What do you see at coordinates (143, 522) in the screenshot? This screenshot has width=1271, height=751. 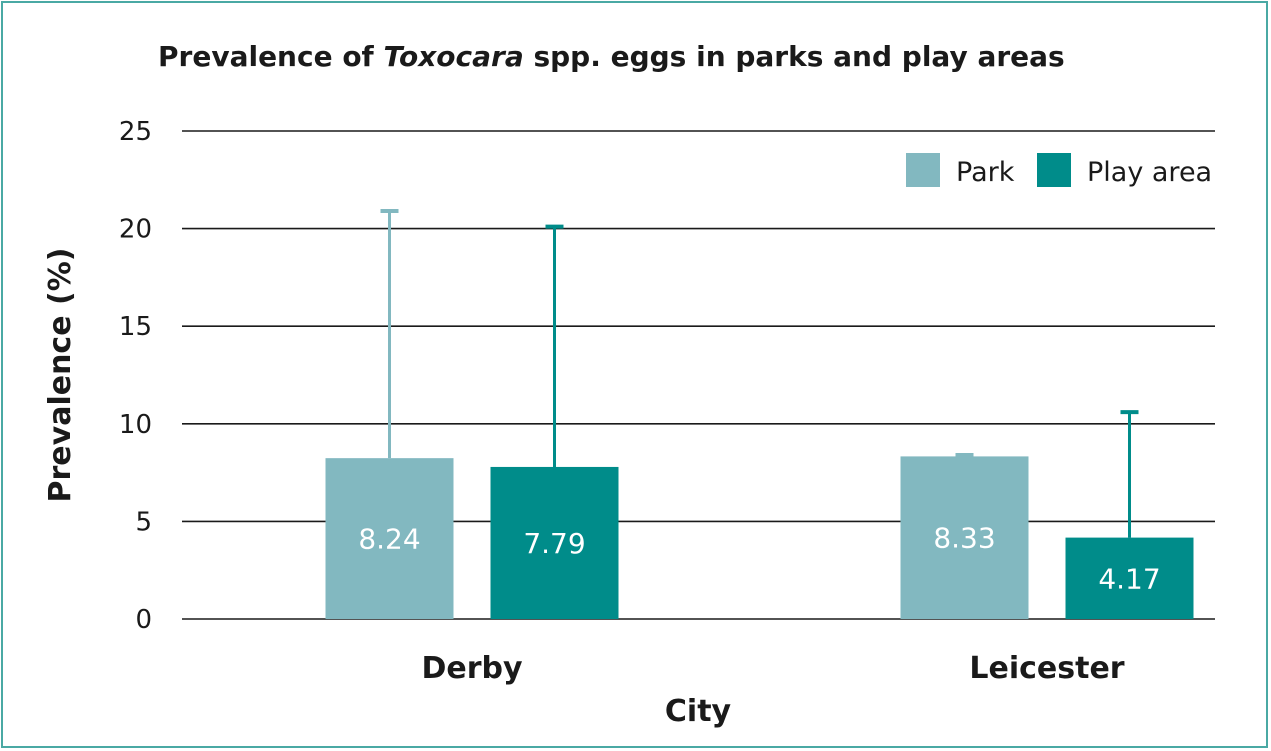 I see `y-tick-label: 5` at bounding box center [143, 522].